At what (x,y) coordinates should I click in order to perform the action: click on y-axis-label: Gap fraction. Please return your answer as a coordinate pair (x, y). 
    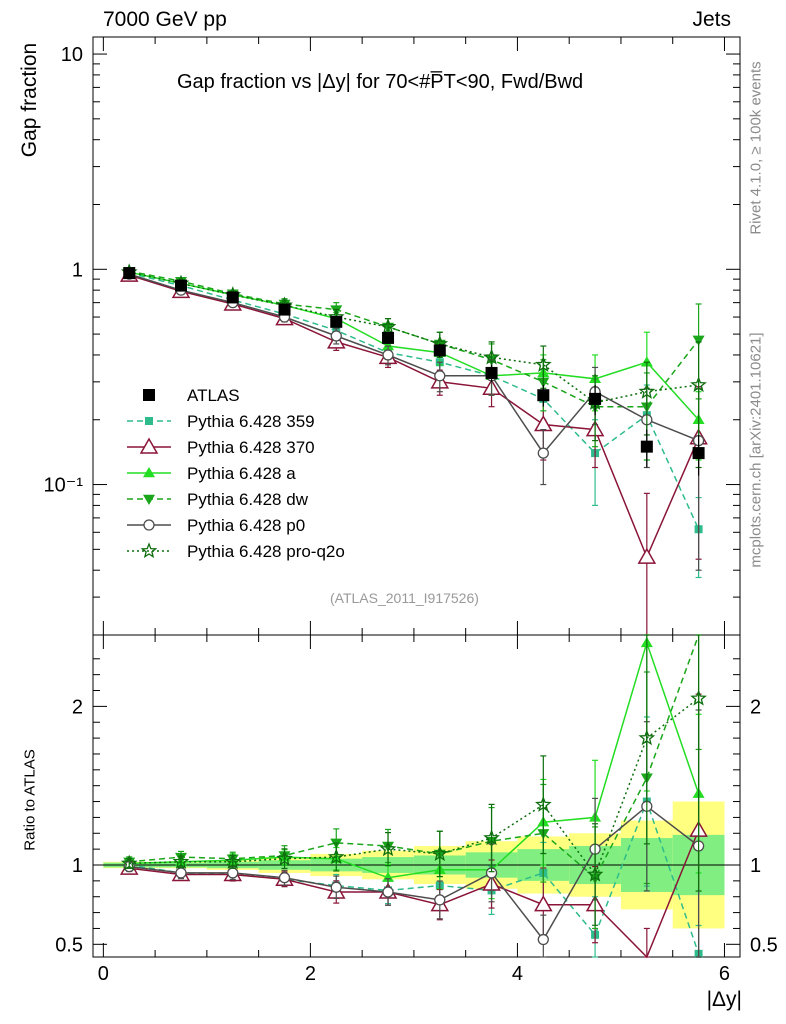
    Looking at the image, I should click on (29, 100).